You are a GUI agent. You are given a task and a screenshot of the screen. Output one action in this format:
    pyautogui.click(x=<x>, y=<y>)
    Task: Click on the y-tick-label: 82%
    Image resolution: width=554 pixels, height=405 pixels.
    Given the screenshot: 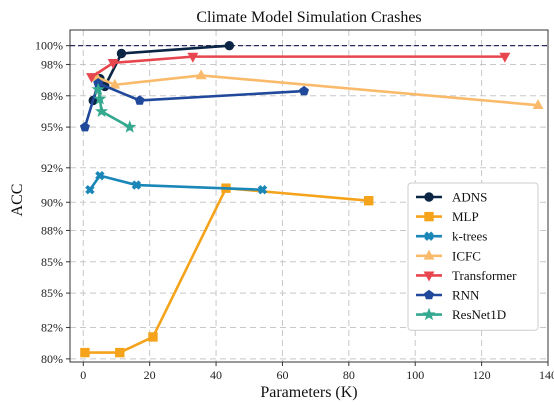 What is the action you would take?
    pyautogui.click(x=52, y=328)
    